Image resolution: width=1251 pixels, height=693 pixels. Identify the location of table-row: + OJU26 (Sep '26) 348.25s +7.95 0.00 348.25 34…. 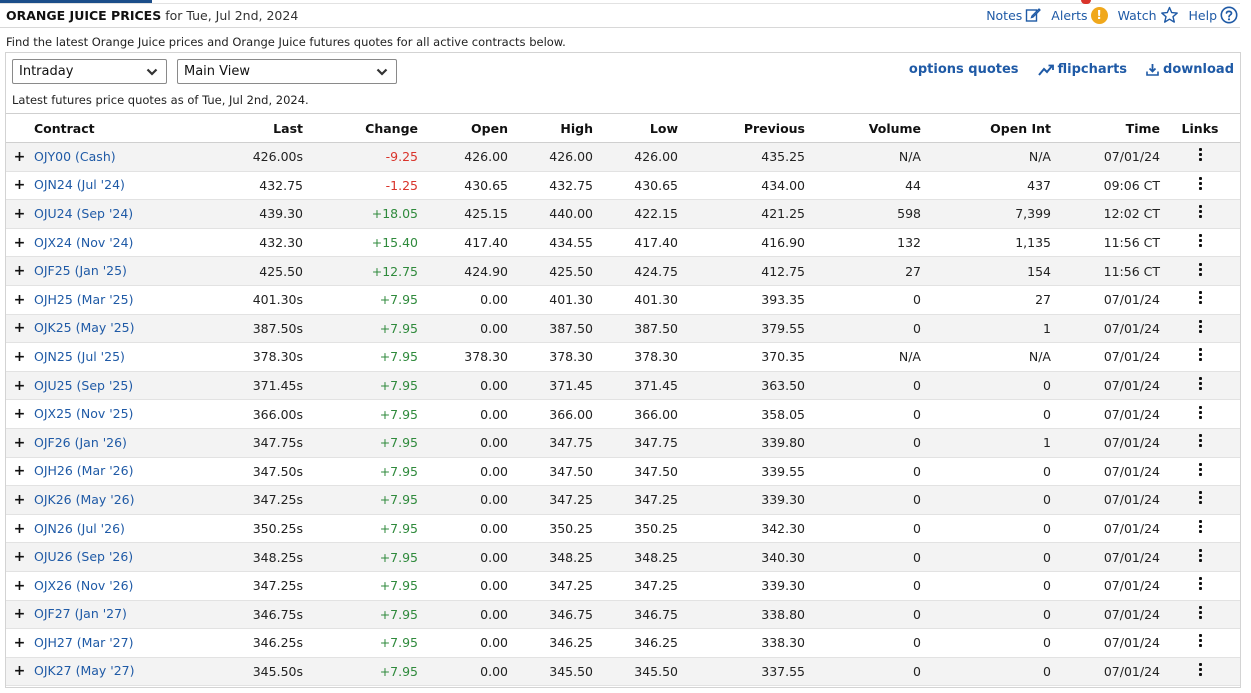
(623, 557).